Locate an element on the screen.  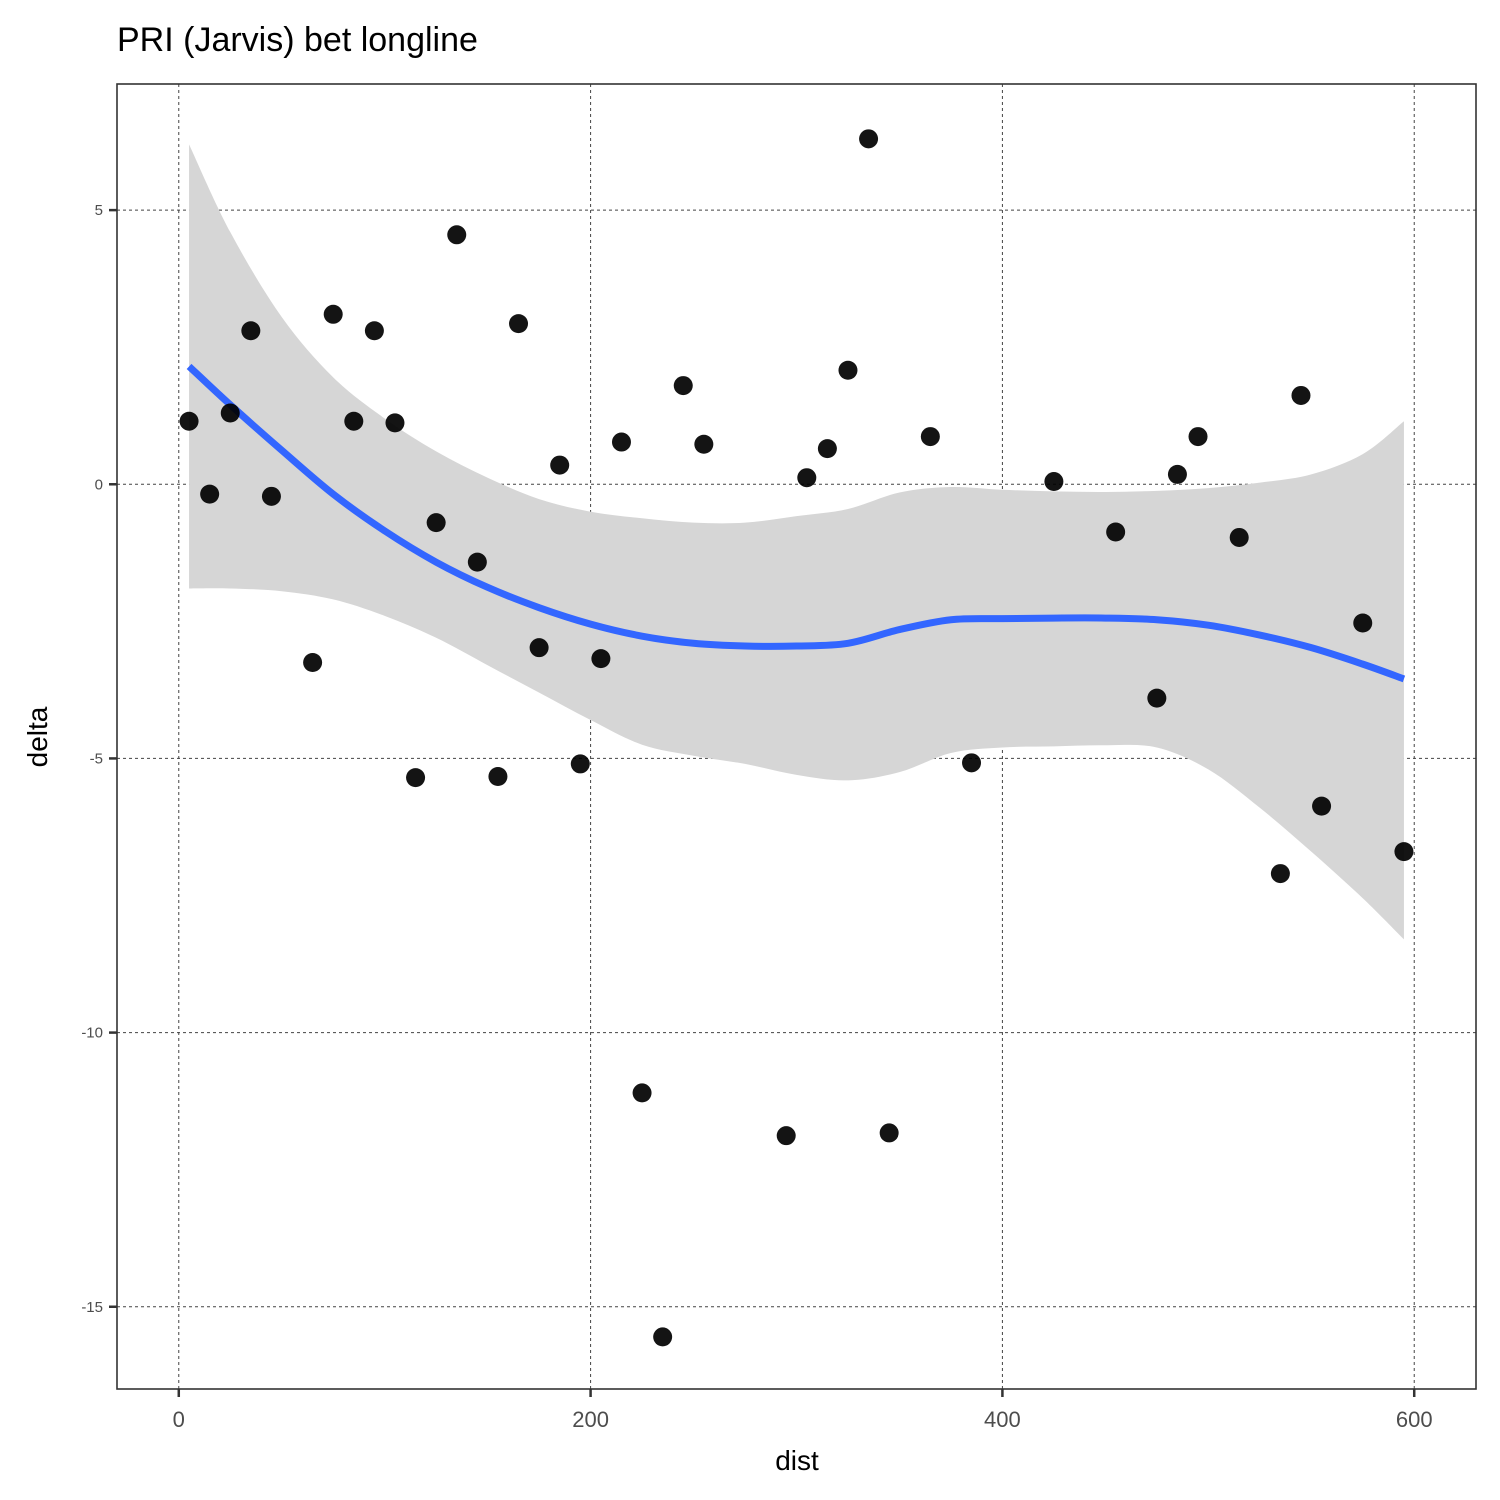
chart-title: PRI (Jarvis) bet longline is located at coordinates (297, 40).